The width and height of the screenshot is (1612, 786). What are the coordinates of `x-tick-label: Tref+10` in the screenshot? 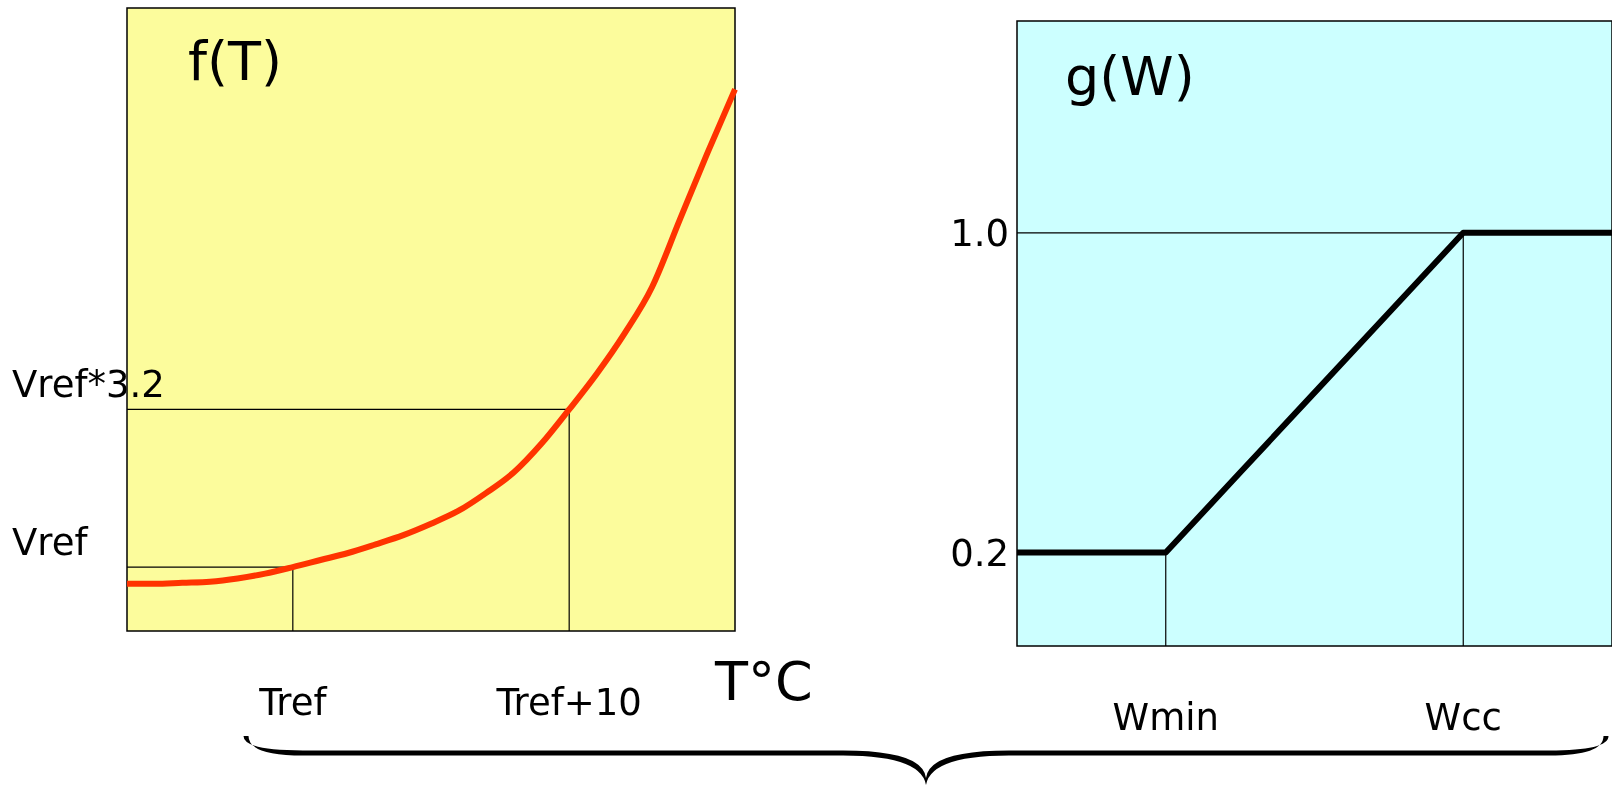 It's located at (568, 703).